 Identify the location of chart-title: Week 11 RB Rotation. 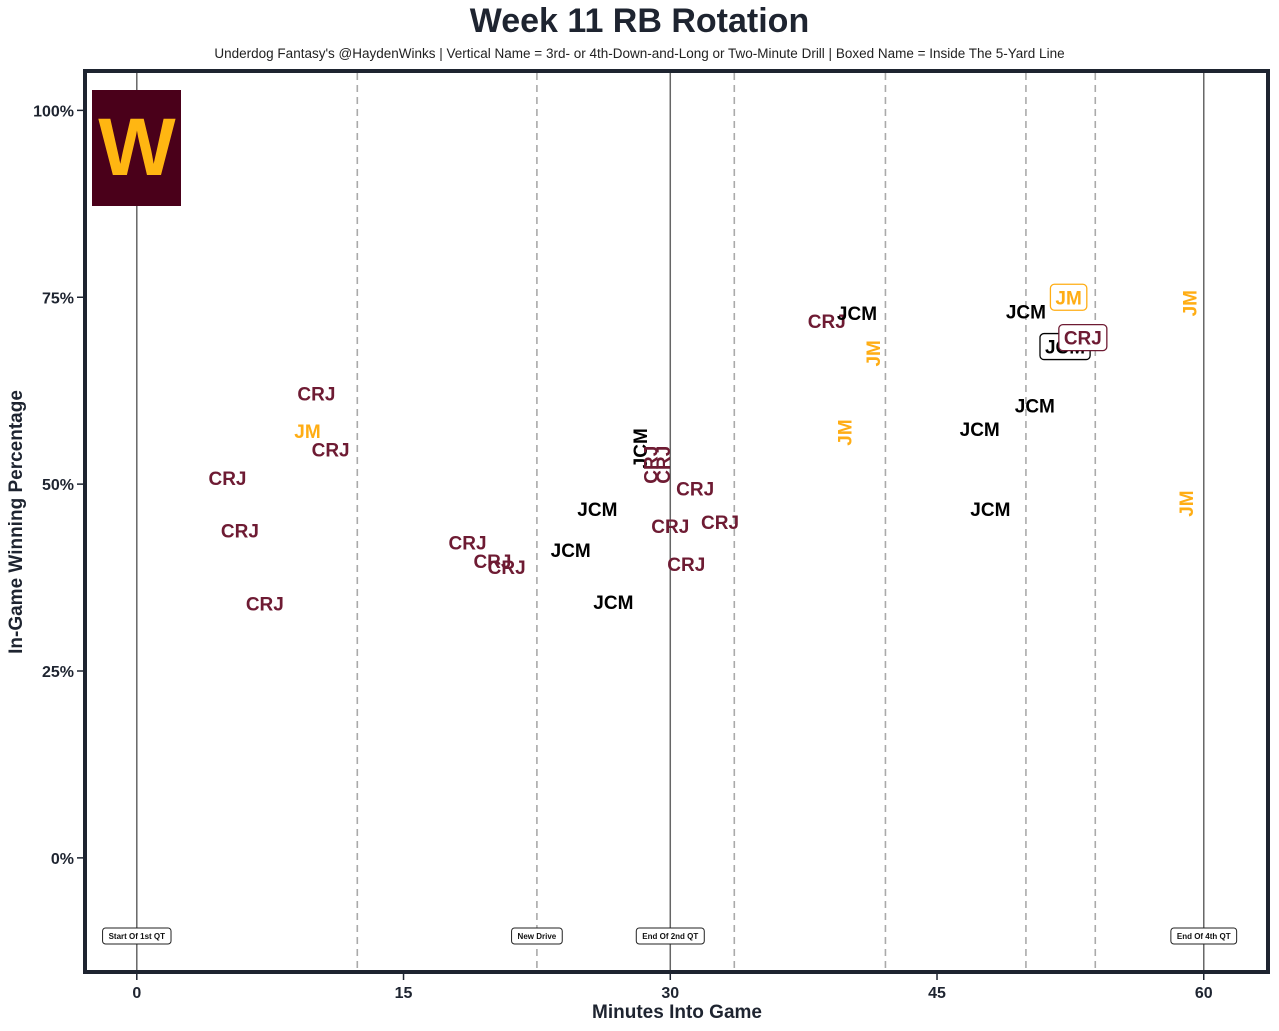
(639, 21).